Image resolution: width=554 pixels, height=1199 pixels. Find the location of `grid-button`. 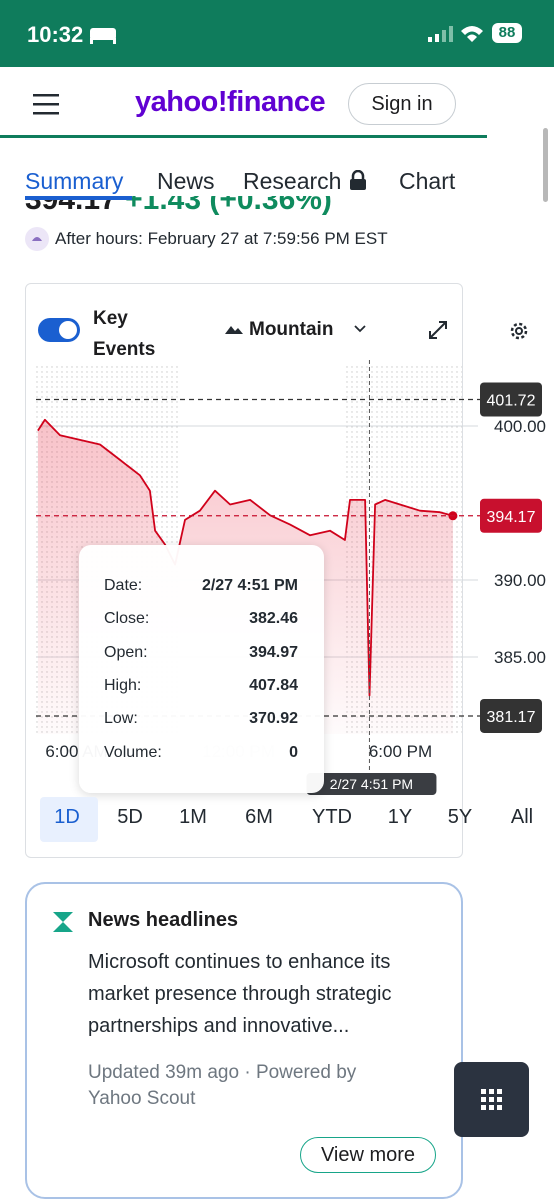

grid-button is located at coordinates (491, 1099).